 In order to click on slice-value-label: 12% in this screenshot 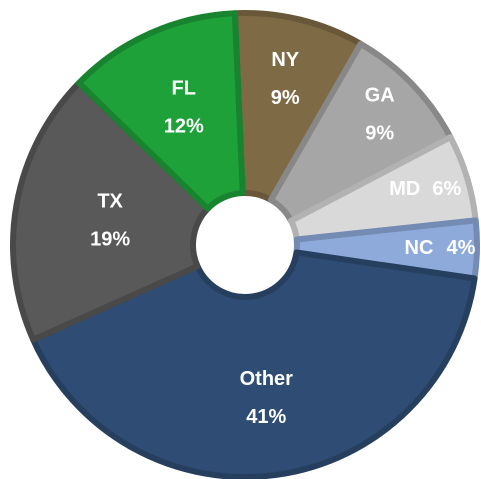, I will do `click(184, 126)`.